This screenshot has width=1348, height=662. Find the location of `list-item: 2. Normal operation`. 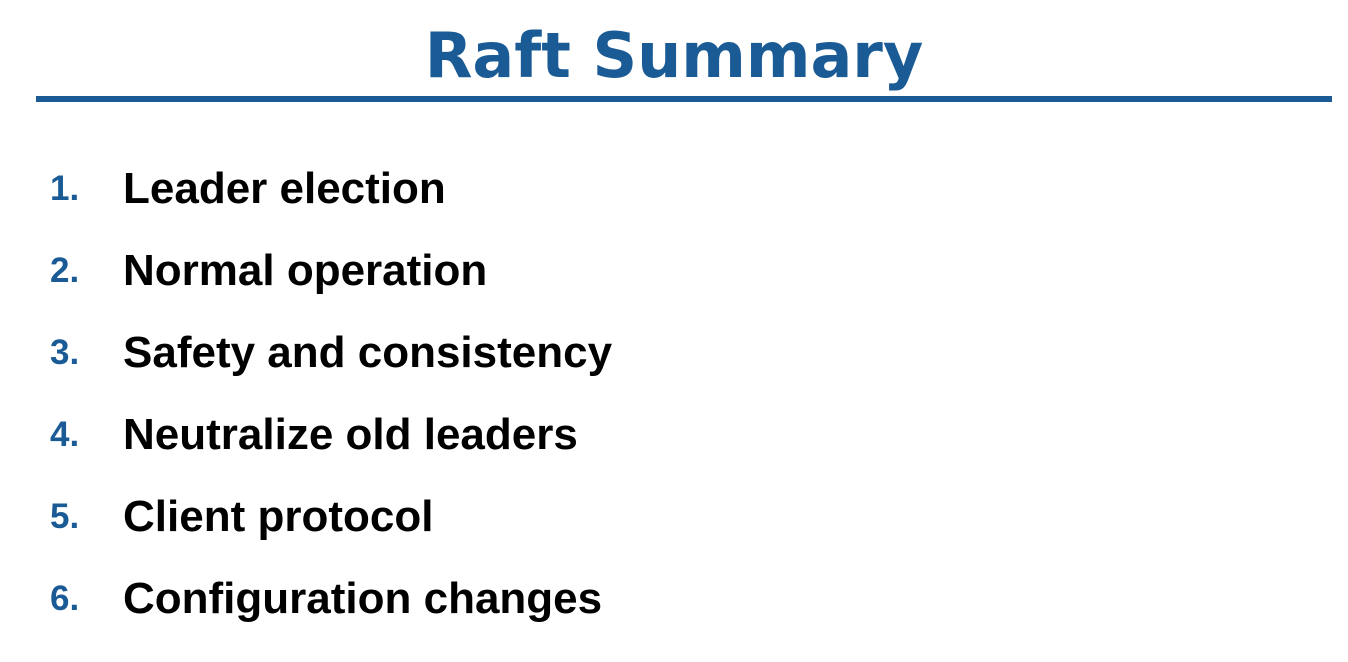

list-item: 2. Normal operation is located at coordinates (674, 271).